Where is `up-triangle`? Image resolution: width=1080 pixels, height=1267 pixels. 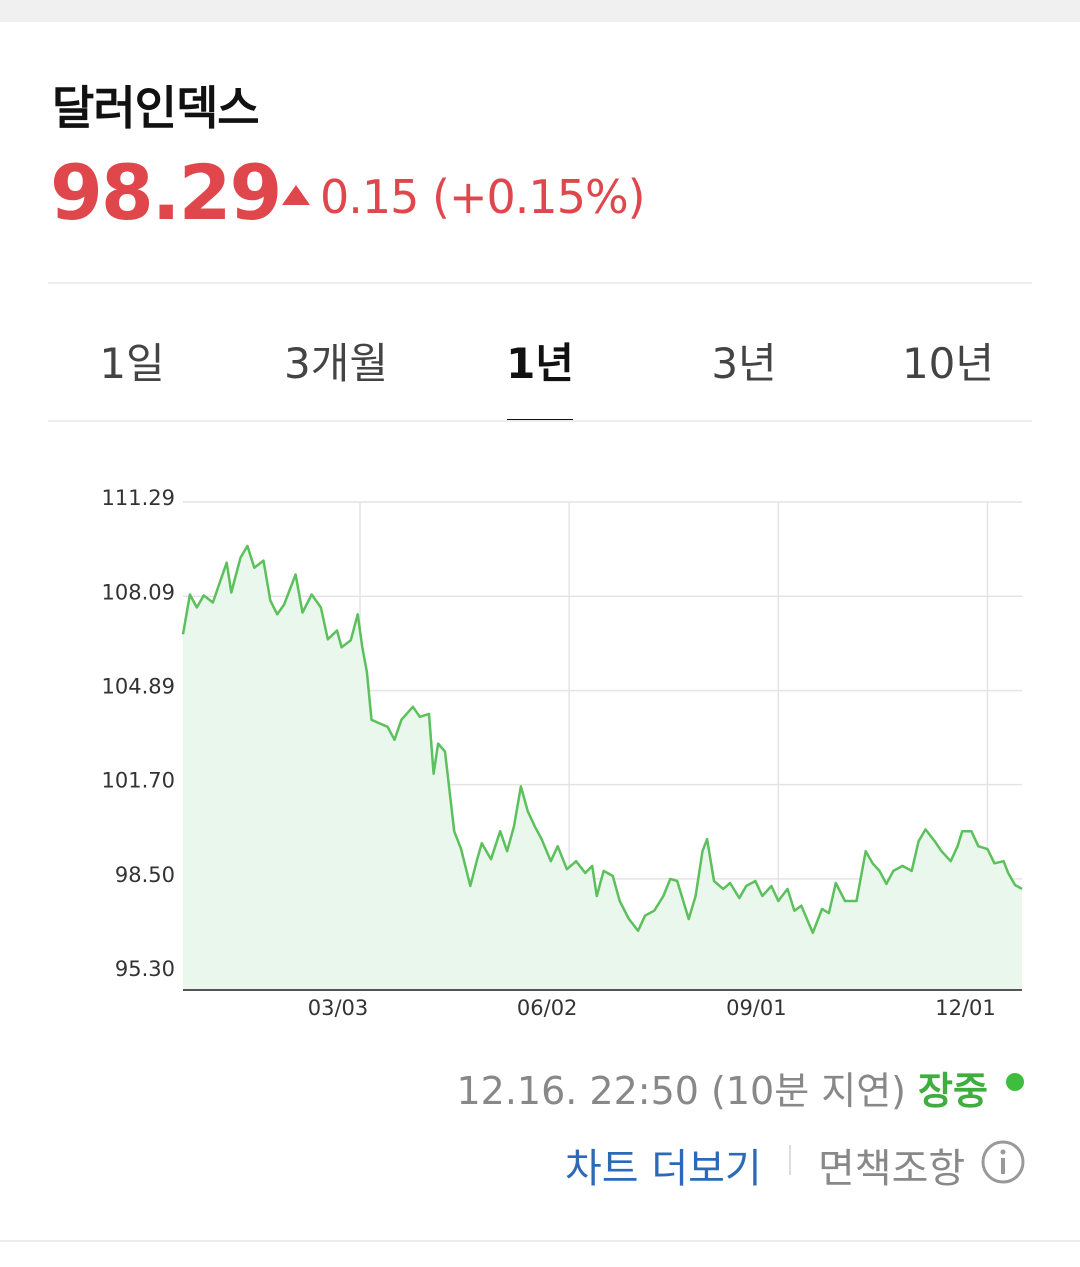
up-triangle is located at coordinates (296, 195).